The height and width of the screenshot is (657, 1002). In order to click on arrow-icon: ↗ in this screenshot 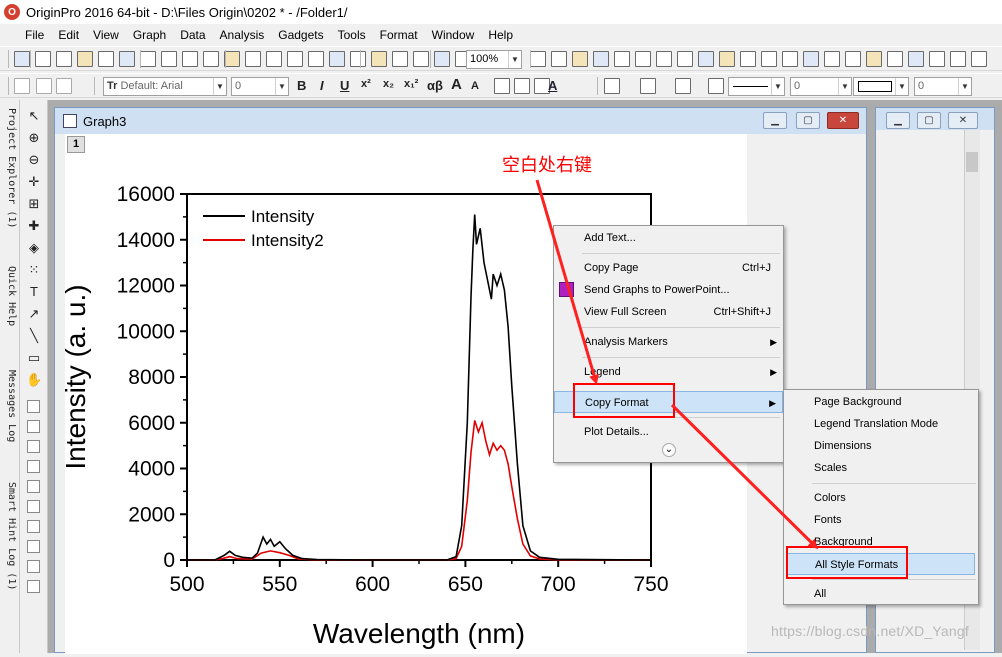, I will do `click(34, 313)`.